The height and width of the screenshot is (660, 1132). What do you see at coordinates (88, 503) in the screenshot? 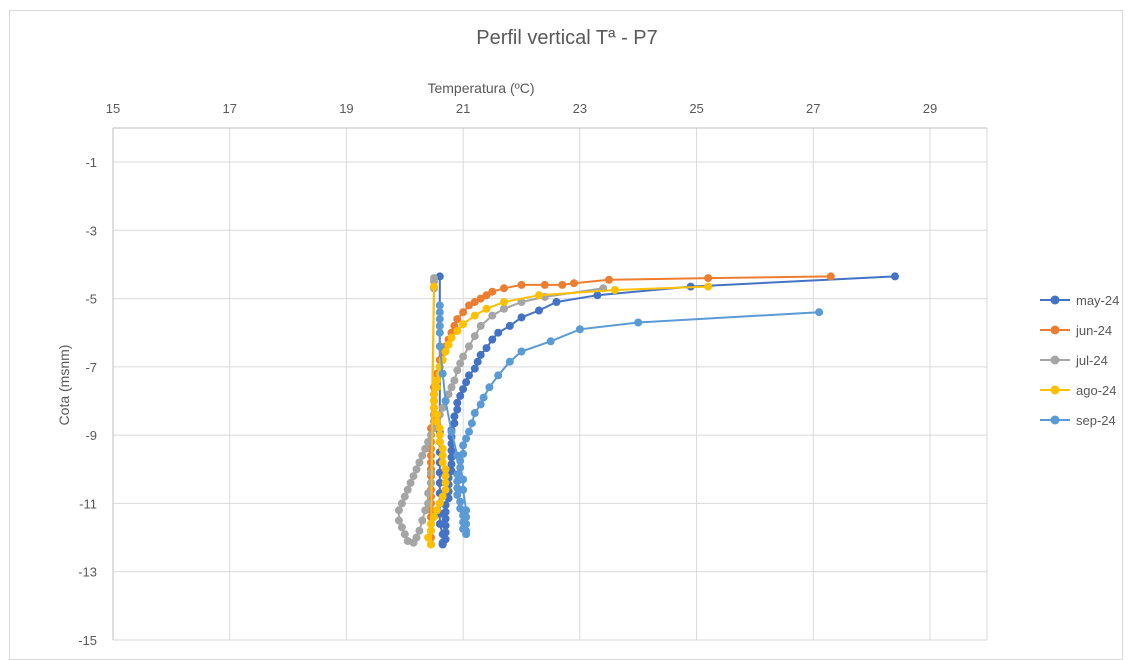
I see `y-tick-label: -11` at bounding box center [88, 503].